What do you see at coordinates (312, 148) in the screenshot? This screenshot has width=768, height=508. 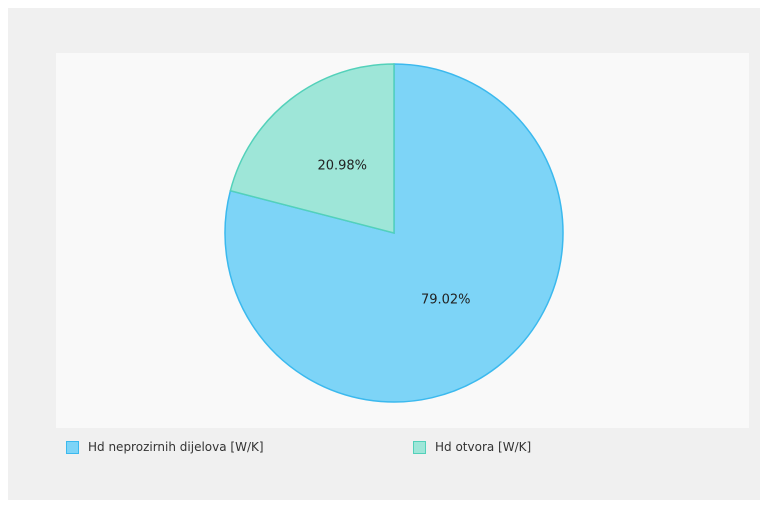 I see `pie-slice-otvori` at bounding box center [312, 148].